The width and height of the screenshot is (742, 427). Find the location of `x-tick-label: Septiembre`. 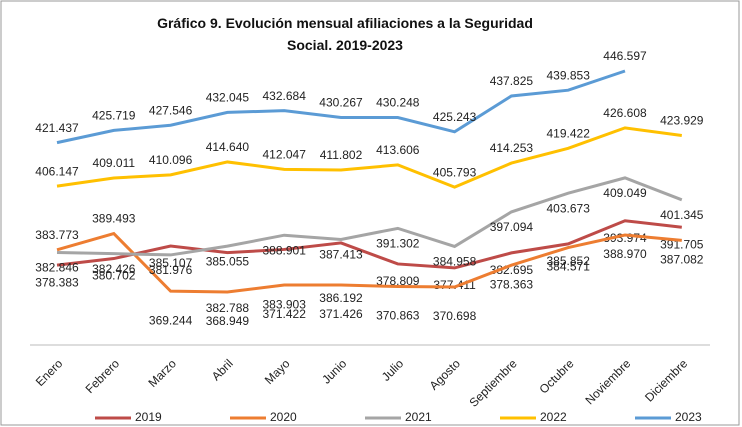

x-tick-label: Septiembre is located at coordinates (493, 383).